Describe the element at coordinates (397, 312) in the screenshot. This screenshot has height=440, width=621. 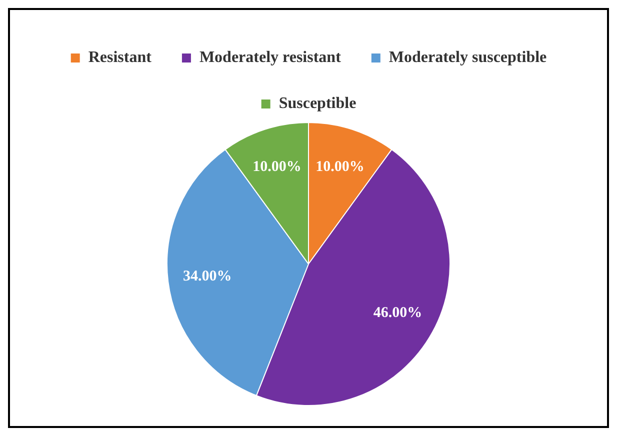
I see `data-label: 46.00%` at that location.